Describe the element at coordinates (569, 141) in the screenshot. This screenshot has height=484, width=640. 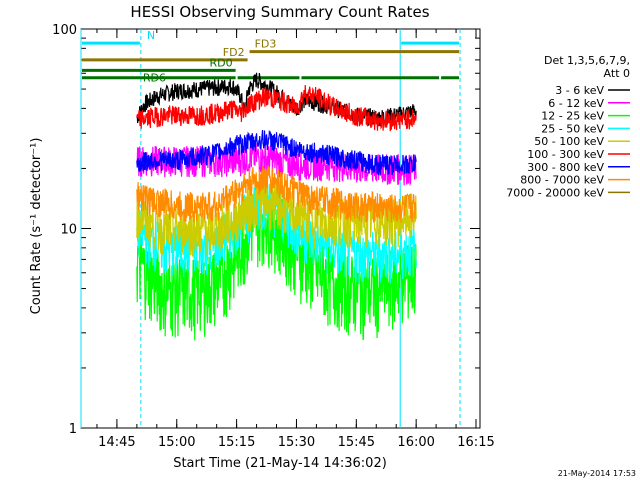
I see `legend-label-4: 50 - 100 keV` at that location.